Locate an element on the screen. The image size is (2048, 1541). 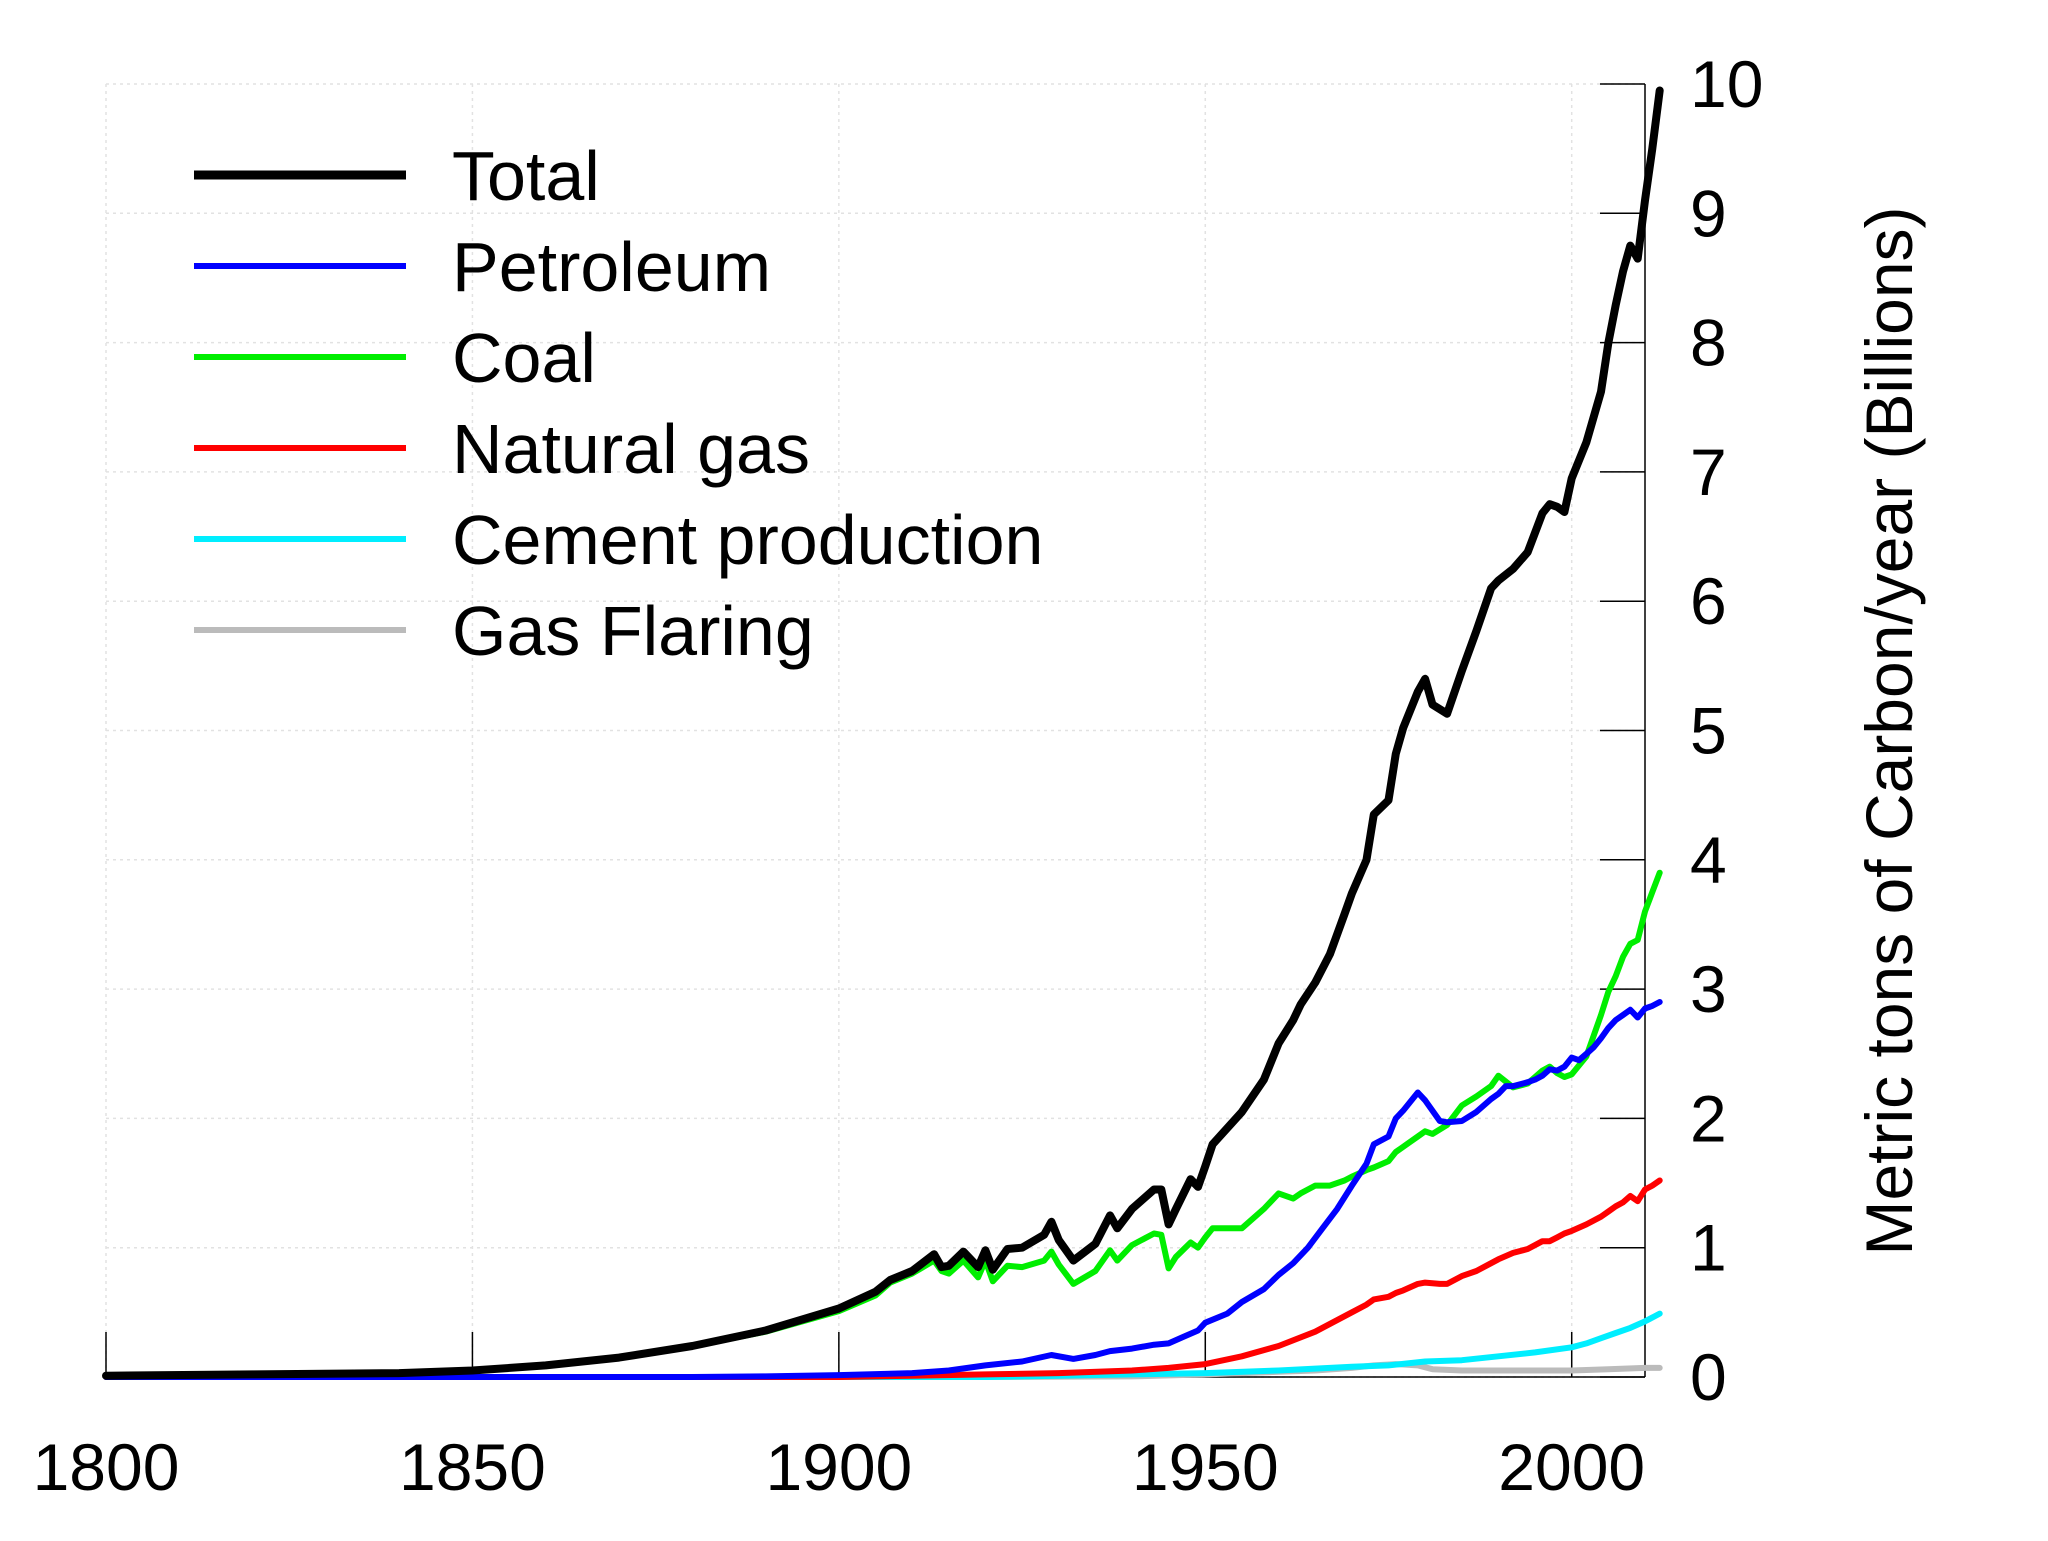
series-line-cement-production is located at coordinates (883, 1345).